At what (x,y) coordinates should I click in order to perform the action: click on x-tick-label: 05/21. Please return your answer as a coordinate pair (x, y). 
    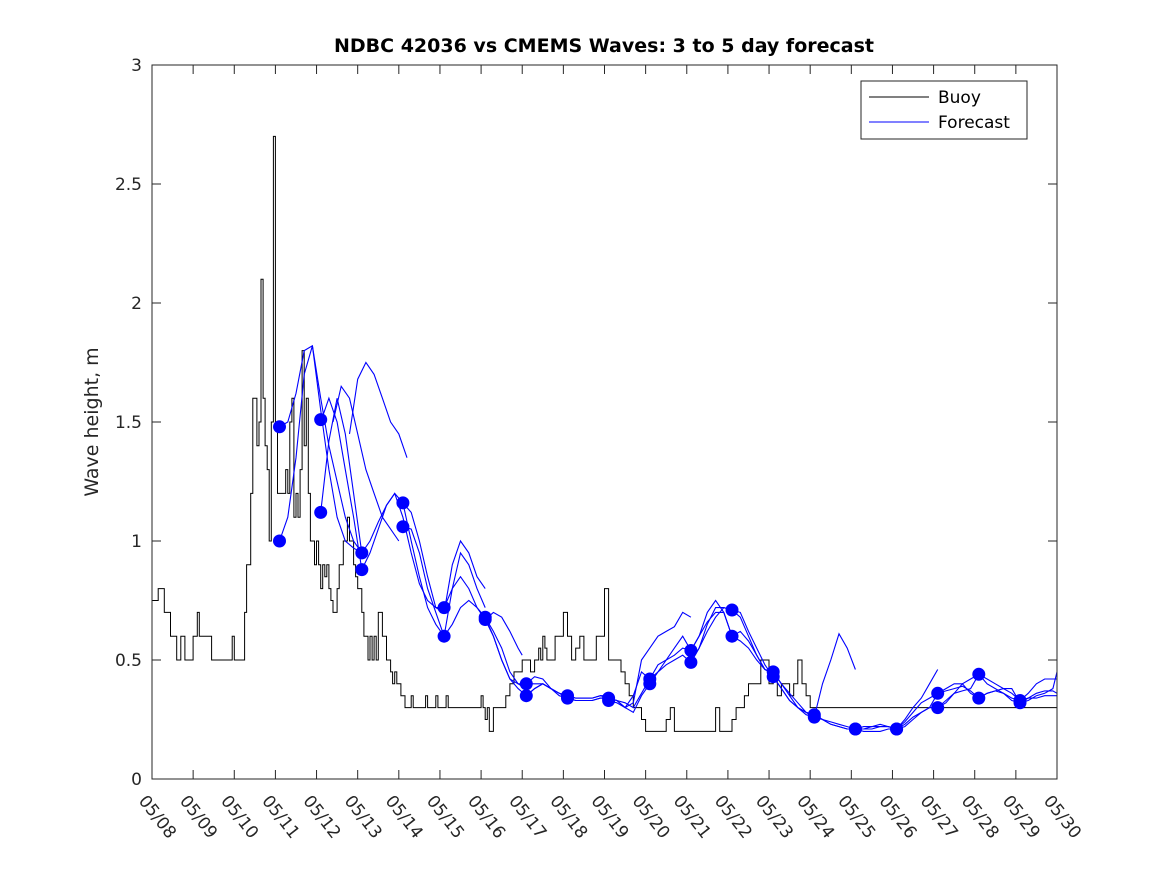
    Looking at the image, I should click on (692, 817).